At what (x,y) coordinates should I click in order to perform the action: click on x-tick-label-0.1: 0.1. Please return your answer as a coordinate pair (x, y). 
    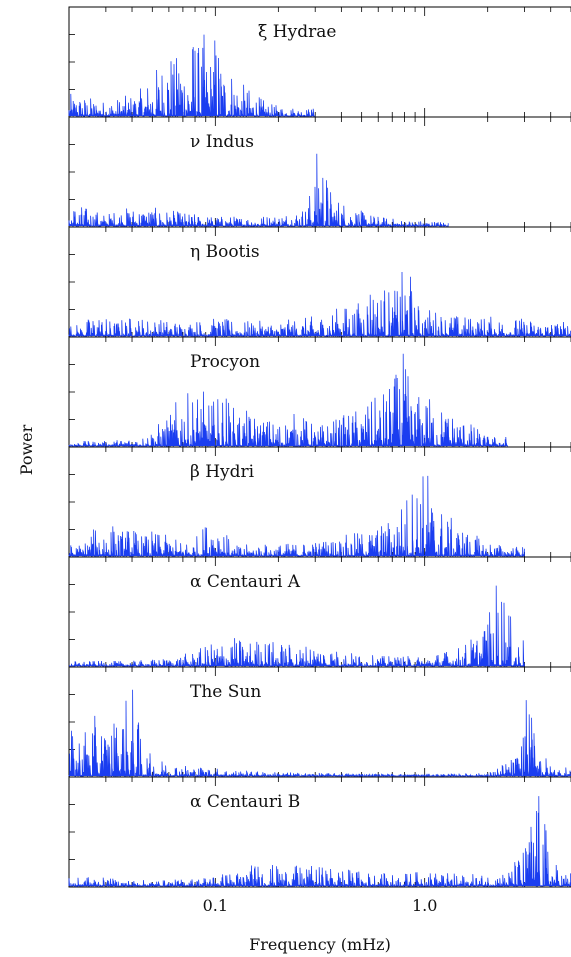
    Looking at the image, I should click on (215, 905).